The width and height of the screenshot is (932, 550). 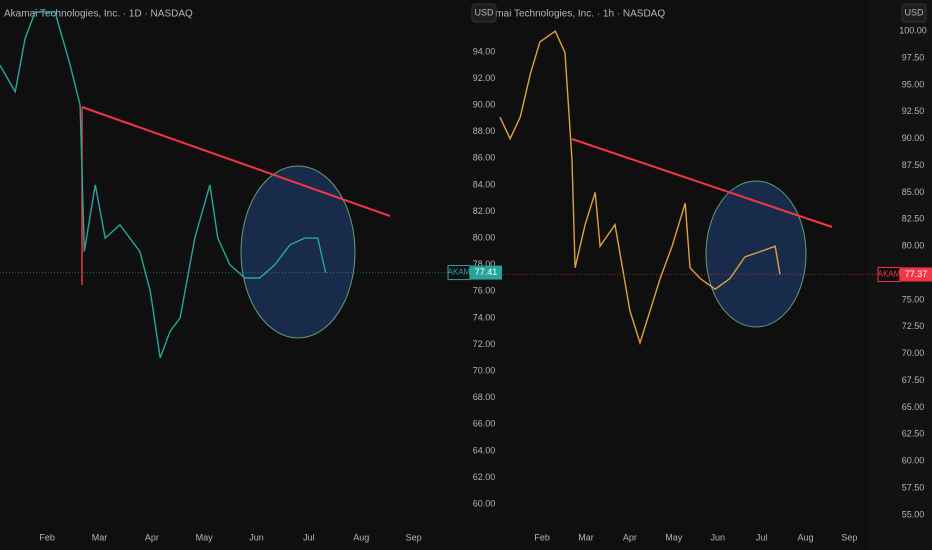 I want to click on price-label: 77.41, so click(x=486, y=272).